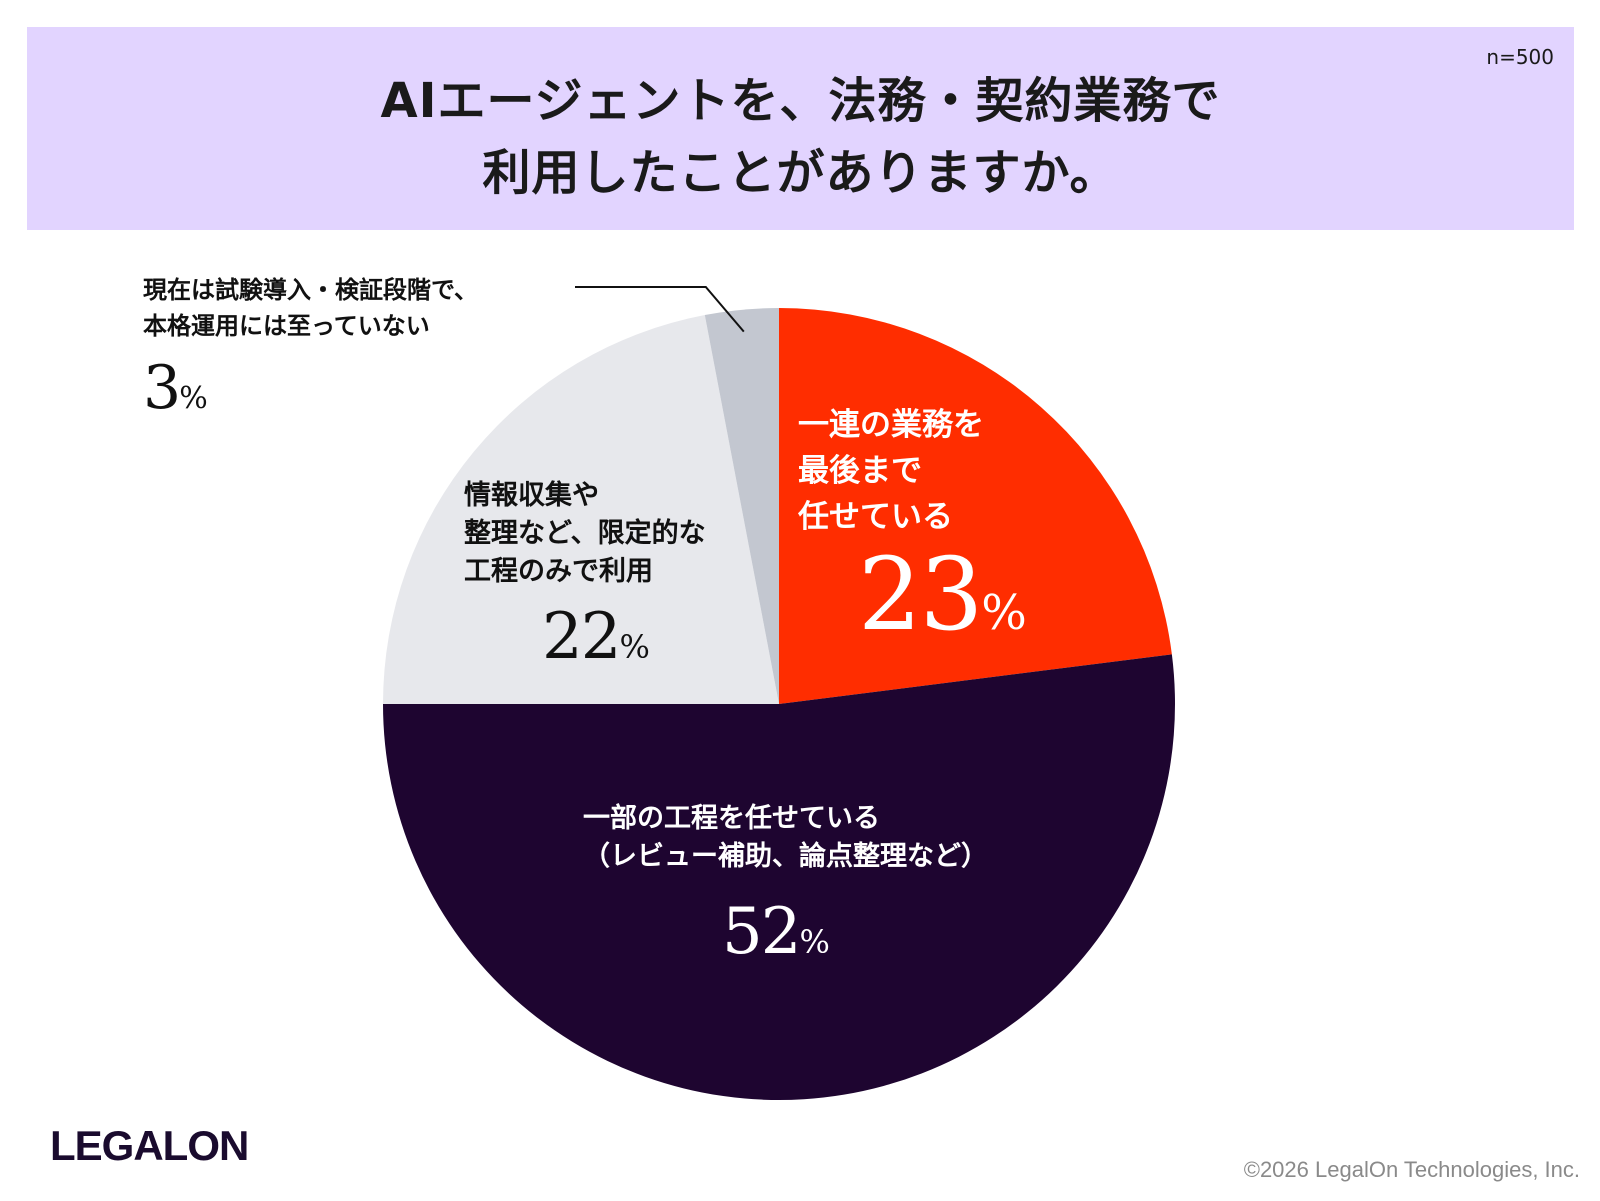 The image size is (1600, 1201). What do you see at coordinates (1411, 1169) in the screenshot?
I see `copyright: ©2026 LegalOn Technologies, Inc.` at bounding box center [1411, 1169].